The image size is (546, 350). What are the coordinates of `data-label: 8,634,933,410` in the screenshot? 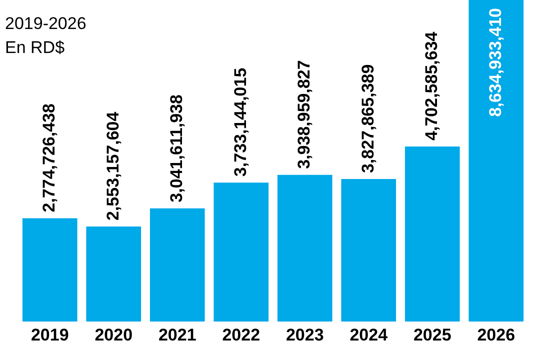 It's located at (495, 62).